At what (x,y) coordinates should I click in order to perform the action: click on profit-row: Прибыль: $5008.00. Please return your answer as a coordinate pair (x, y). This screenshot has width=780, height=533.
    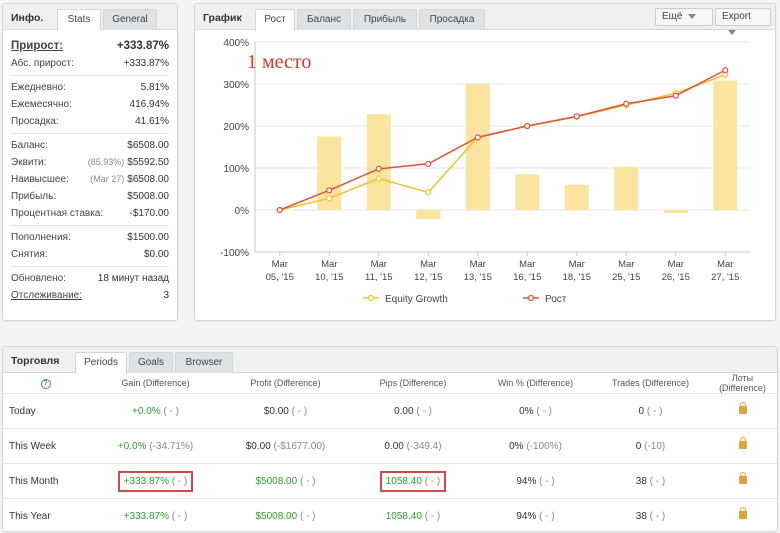
    Looking at the image, I should click on (90, 196).